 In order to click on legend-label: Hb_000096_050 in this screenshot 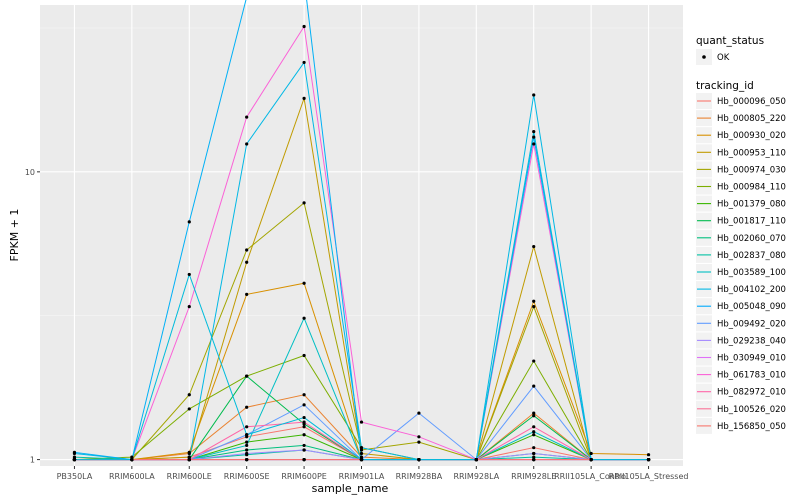, I will do `click(751, 102)`.